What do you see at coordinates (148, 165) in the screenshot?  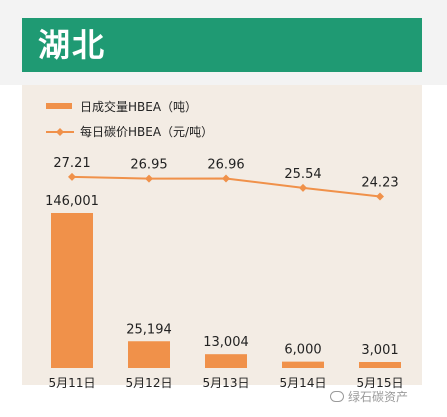 I see `price-value-label-2: 26.95` at bounding box center [148, 165].